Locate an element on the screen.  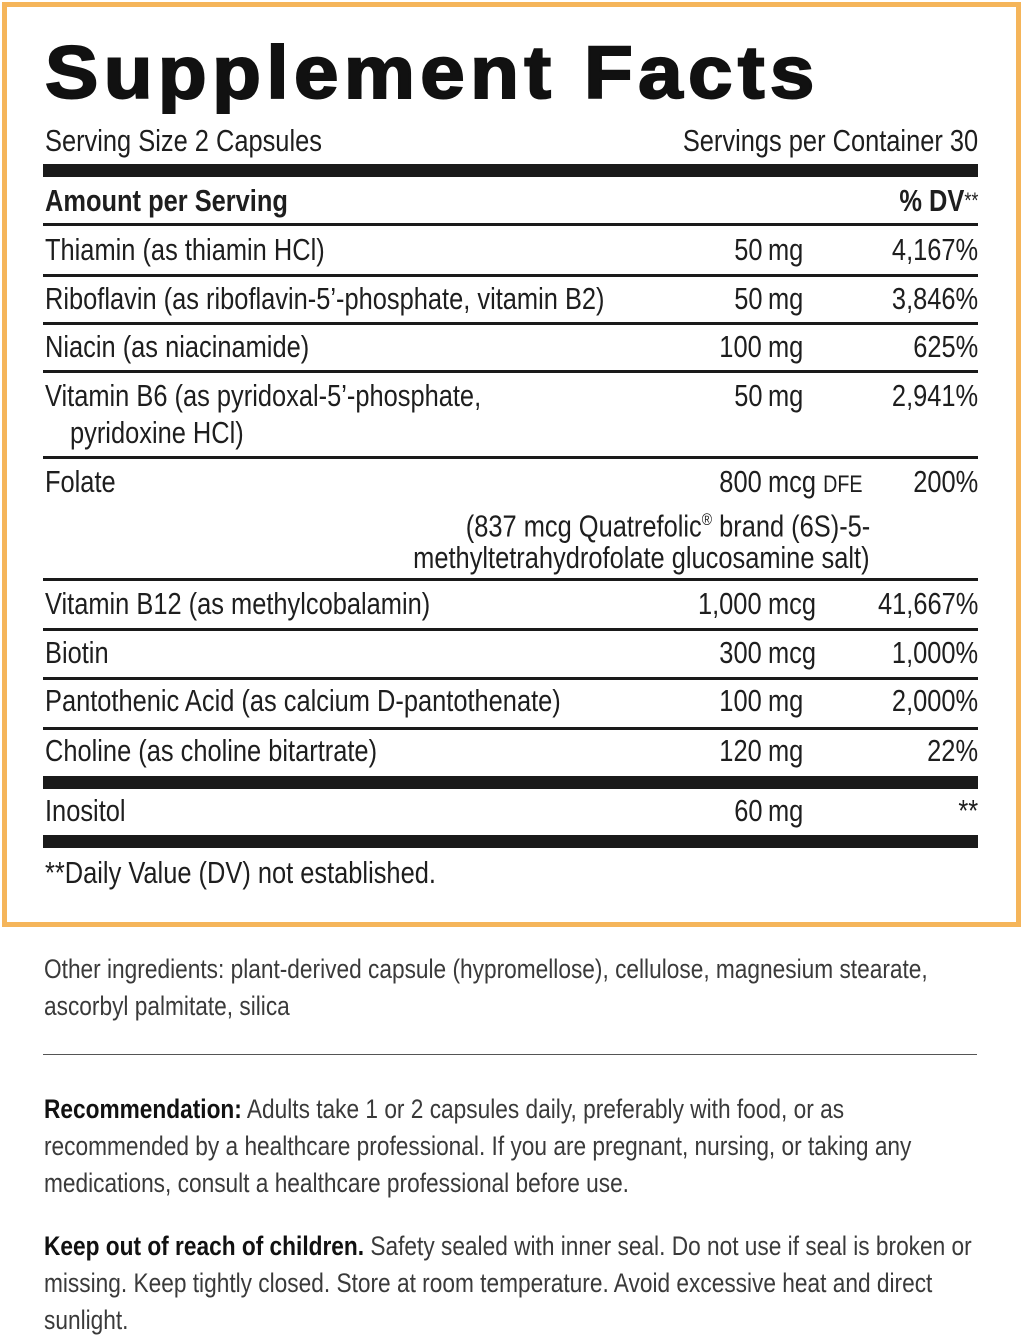
amount-value: 60 is located at coordinates (747, 810).